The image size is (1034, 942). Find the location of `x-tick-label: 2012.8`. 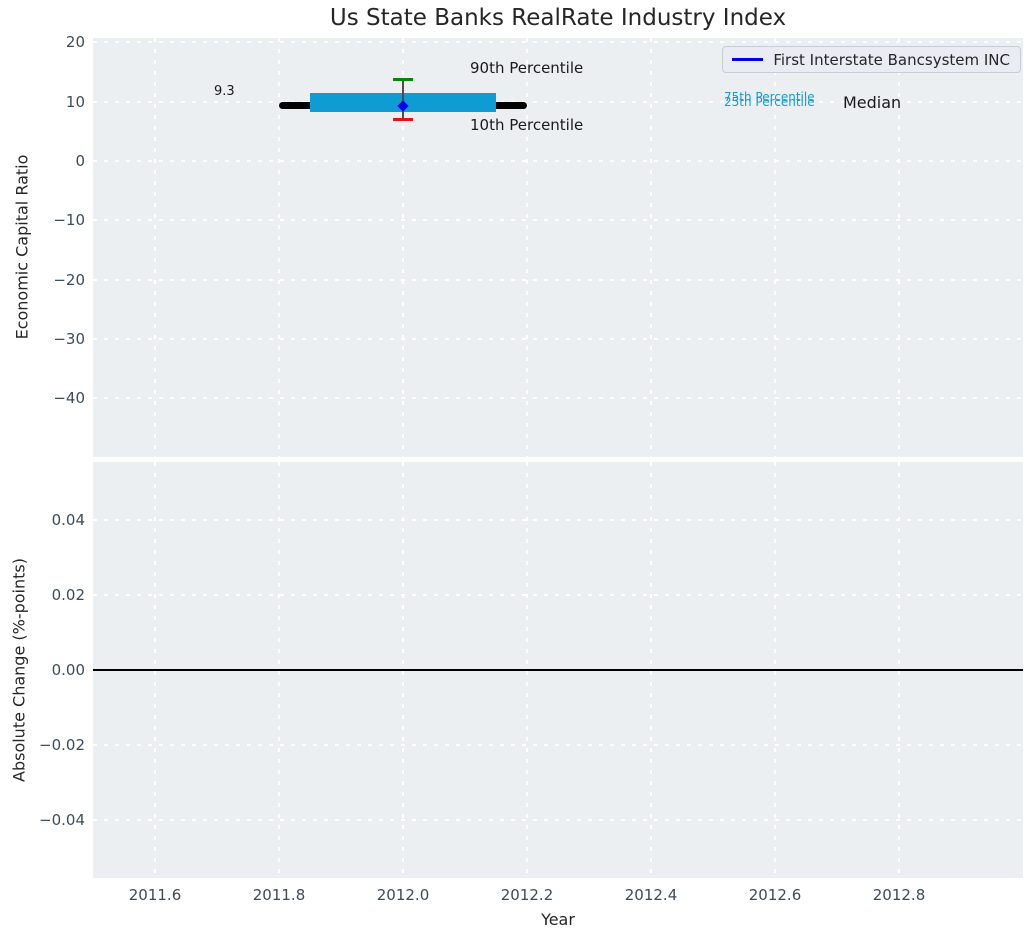

x-tick-label: 2012.8 is located at coordinates (899, 895).